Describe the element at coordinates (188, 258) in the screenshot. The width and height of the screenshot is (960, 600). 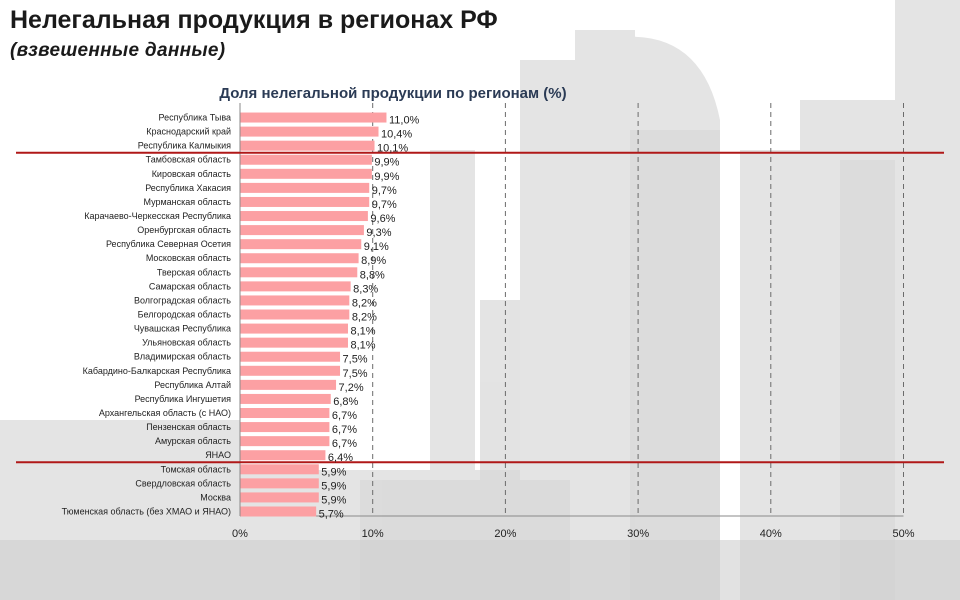
I see `category-label: Московская область` at that location.